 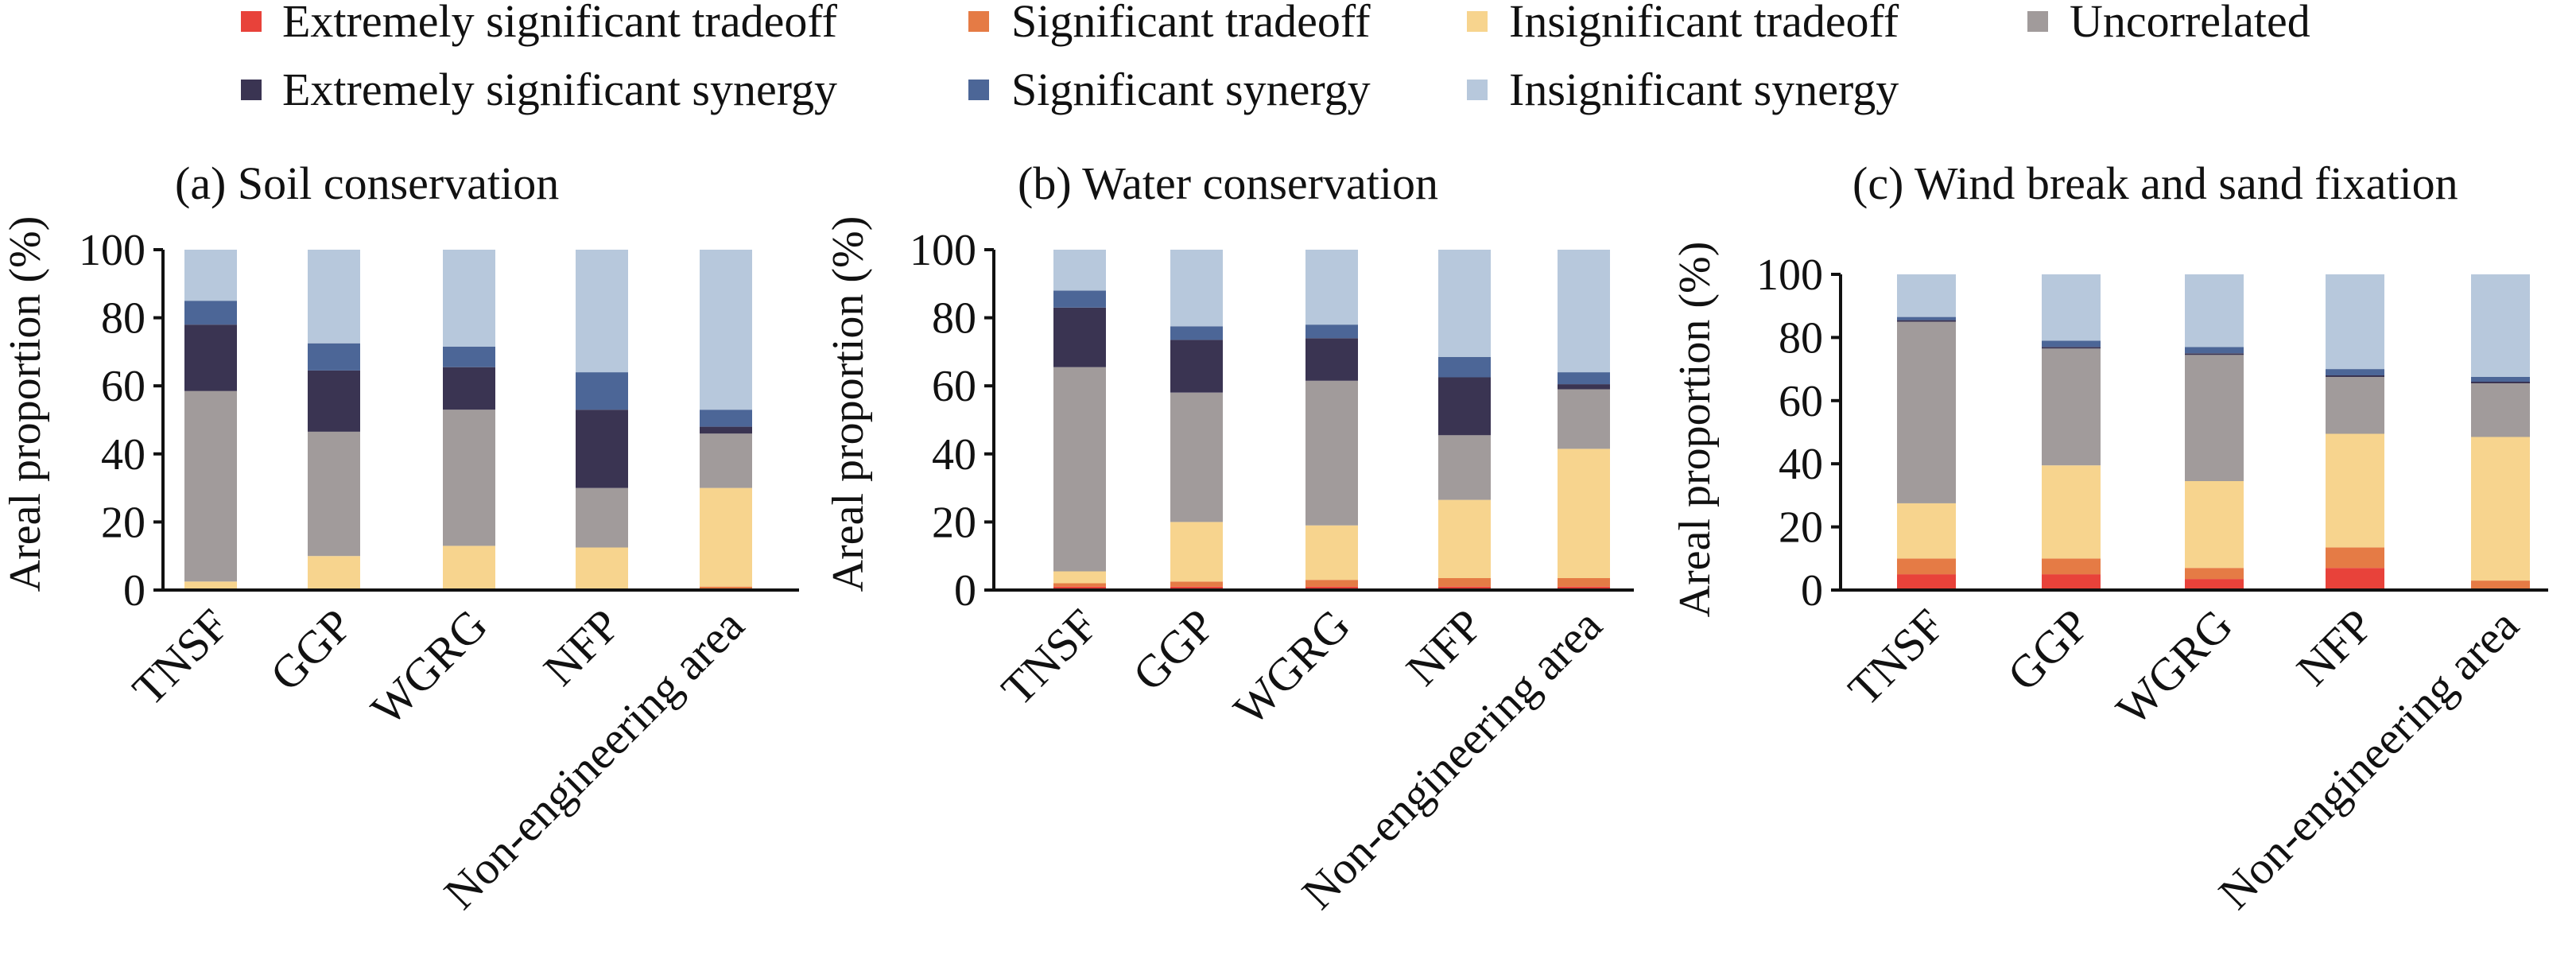 I want to click on y-tick-label: 40, so click(x=1801, y=464).